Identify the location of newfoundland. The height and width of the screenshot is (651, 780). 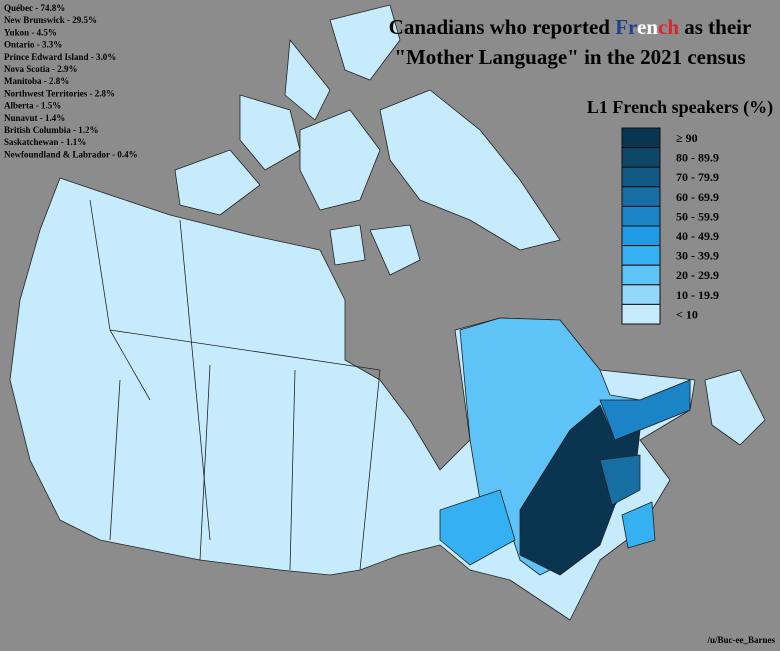
(735, 407).